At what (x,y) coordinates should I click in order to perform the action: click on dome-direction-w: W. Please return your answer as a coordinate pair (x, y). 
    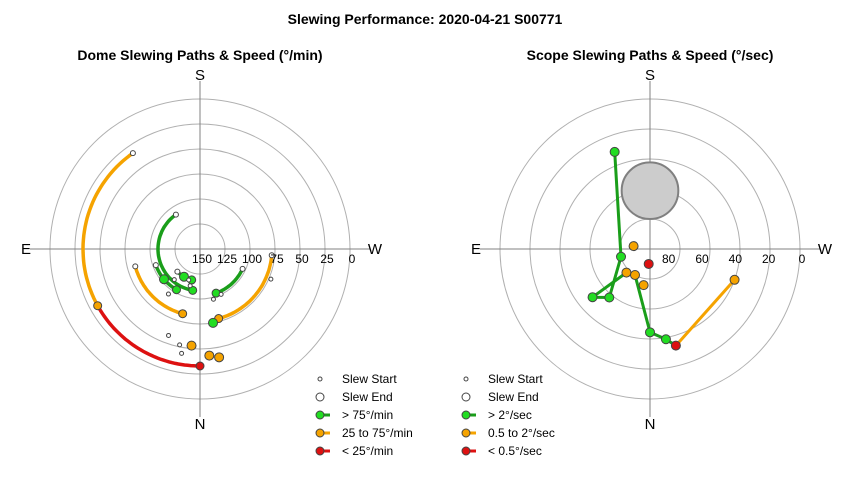
    Looking at the image, I should click on (375, 249).